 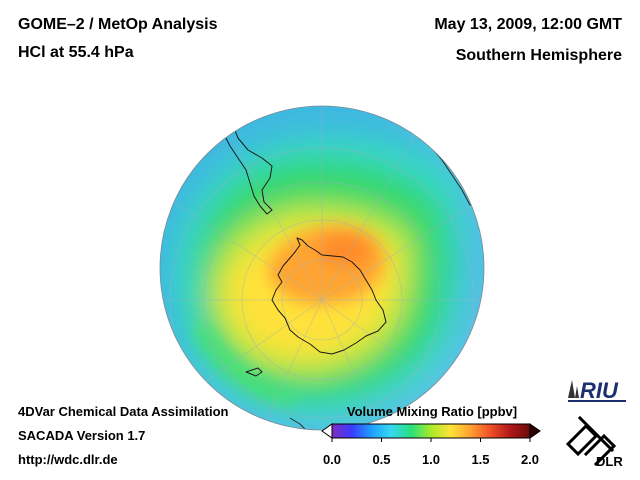 I want to click on dlr-logo: DLR, so click(x=594, y=442).